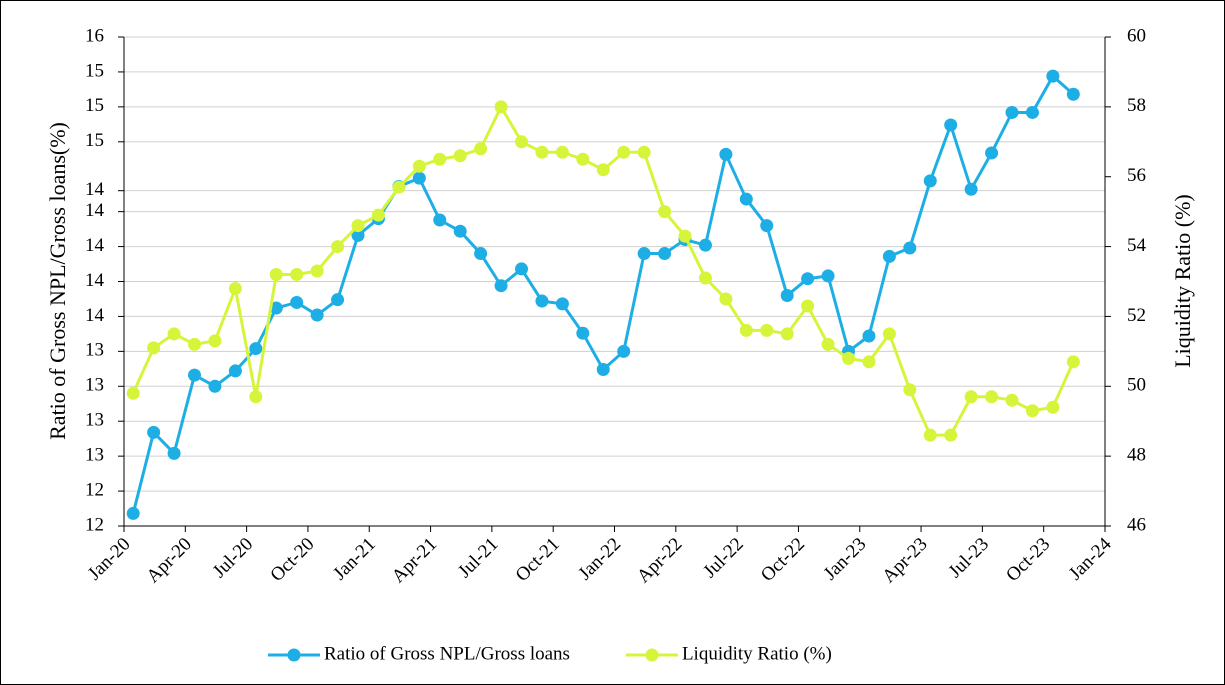 The image size is (1225, 685). What do you see at coordinates (447, 653) in the screenshot?
I see `legend-label: Ratio of Gross NPL/Gross loans` at bounding box center [447, 653].